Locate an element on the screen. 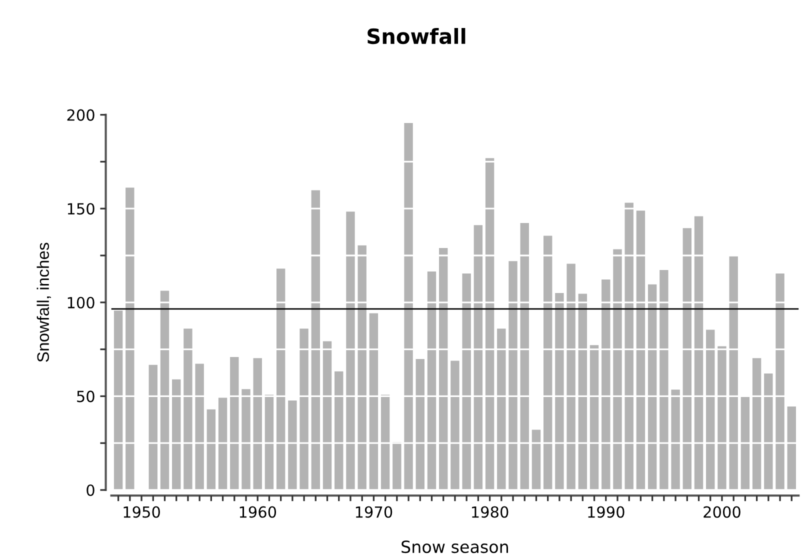 The image size is (801, 560). x-tick-label: 2000 is located at coordinates (722, 512).